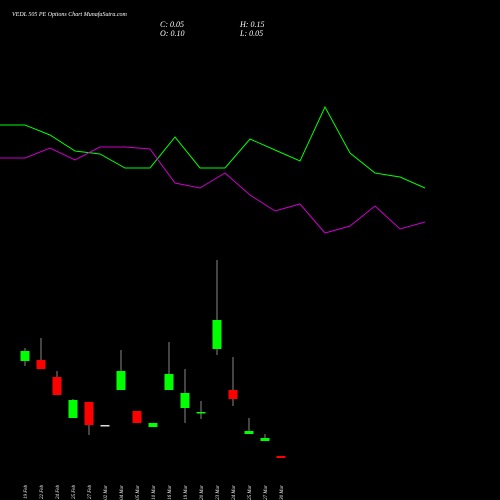  I want to click on x-tick-label: 19 Mar, so click(186, 492).